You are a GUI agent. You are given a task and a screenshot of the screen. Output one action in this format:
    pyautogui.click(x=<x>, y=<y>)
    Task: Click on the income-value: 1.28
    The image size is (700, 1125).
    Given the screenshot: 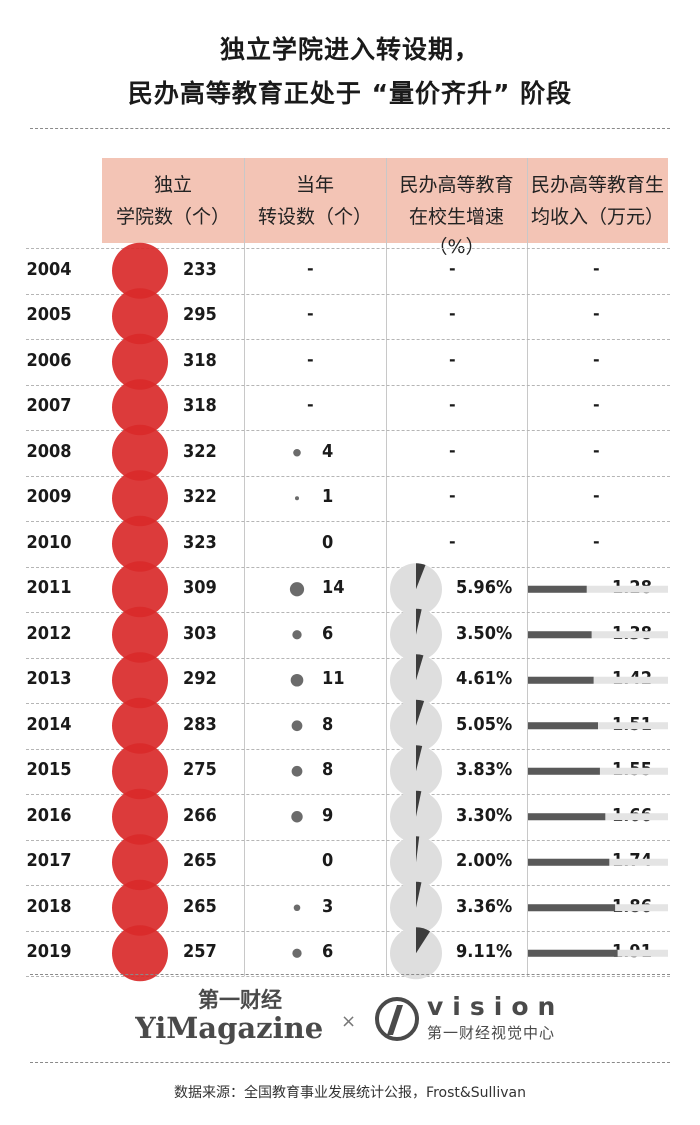 What is the action you would take?
    pyautogui.click(x=632, y=588)
    